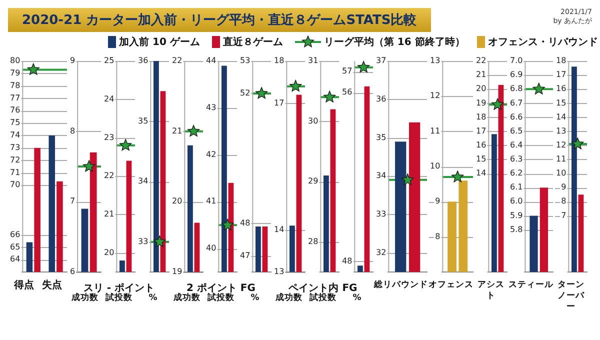 The width and height of the screenshot is (600, 340). What do you see at coordinates (15, 247) in the screenshot?
I see `y-tick-label: 65` at bounding box center [15, 247].